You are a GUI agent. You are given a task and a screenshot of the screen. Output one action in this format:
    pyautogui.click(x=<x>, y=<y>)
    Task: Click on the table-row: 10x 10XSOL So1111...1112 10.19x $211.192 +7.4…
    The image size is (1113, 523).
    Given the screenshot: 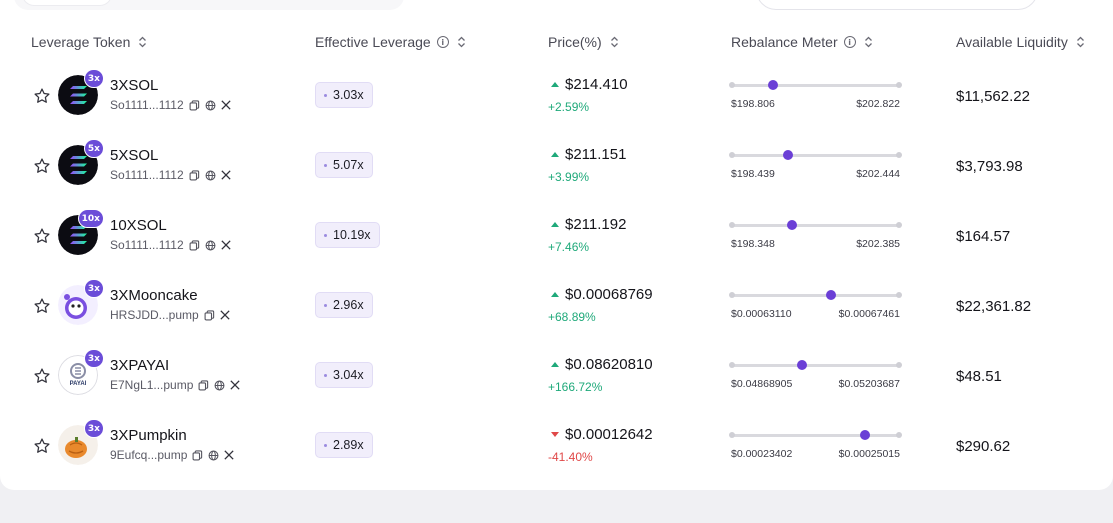 What is the action you would take?
    pyautogui.click(x=556, y=239)
    